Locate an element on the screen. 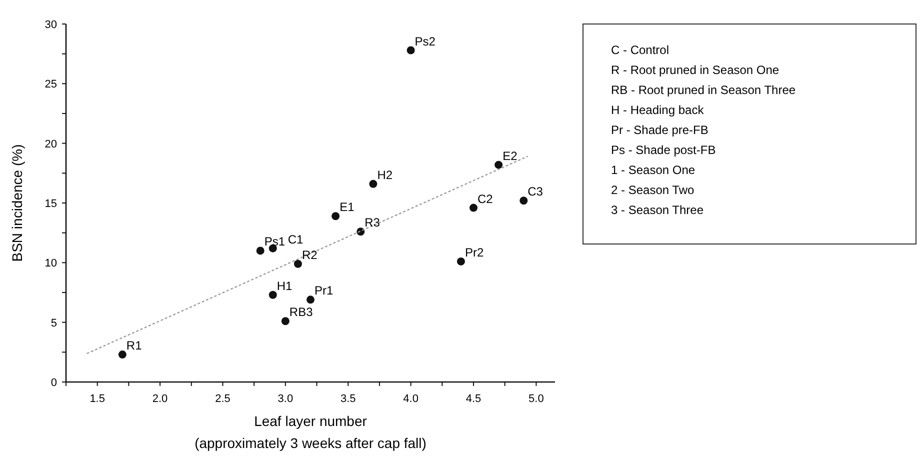 This screenshot has width=918, height=460. x-tick-label: 2.0 is located at coordinates (160, 399).